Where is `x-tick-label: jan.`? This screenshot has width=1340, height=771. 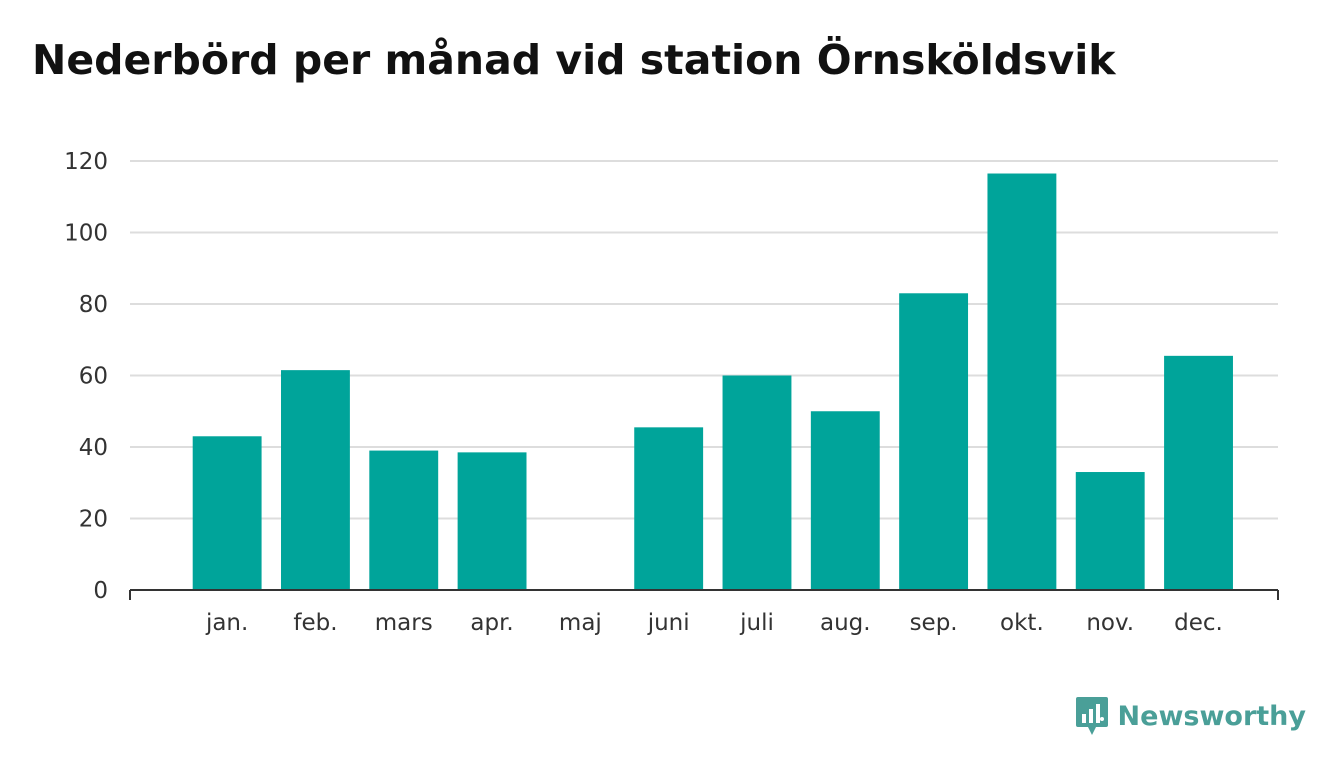 x-tick-label: jan. is located at coordinates (226, 623).